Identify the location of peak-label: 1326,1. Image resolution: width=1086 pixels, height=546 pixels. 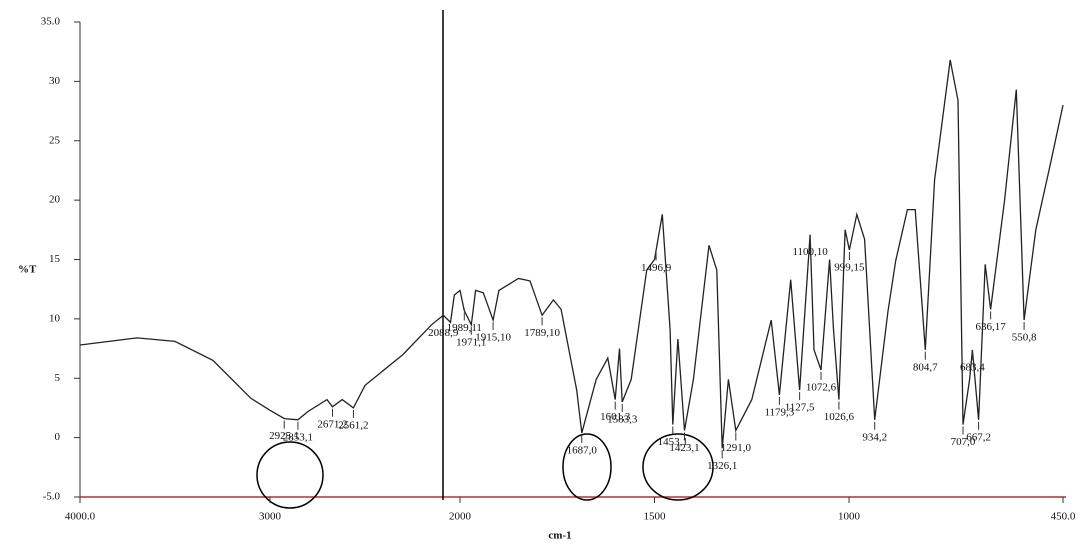
(722, 466).